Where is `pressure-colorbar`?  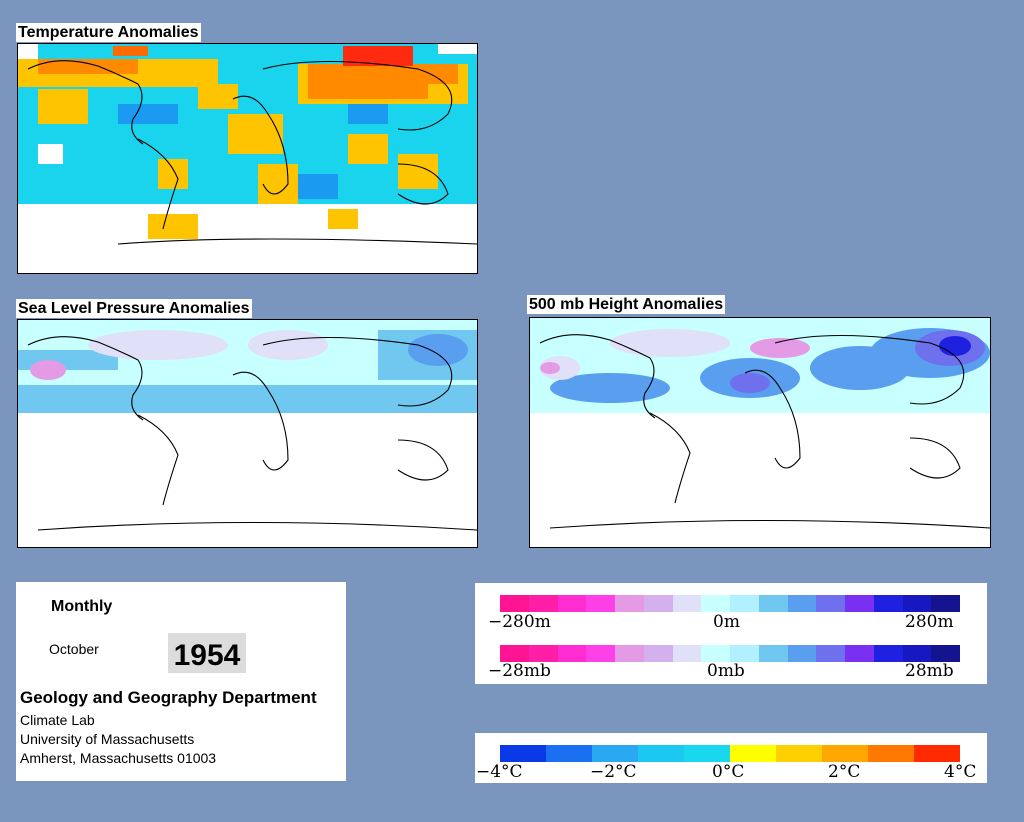
pressure-colorbar is located at coordinates (730, 653).